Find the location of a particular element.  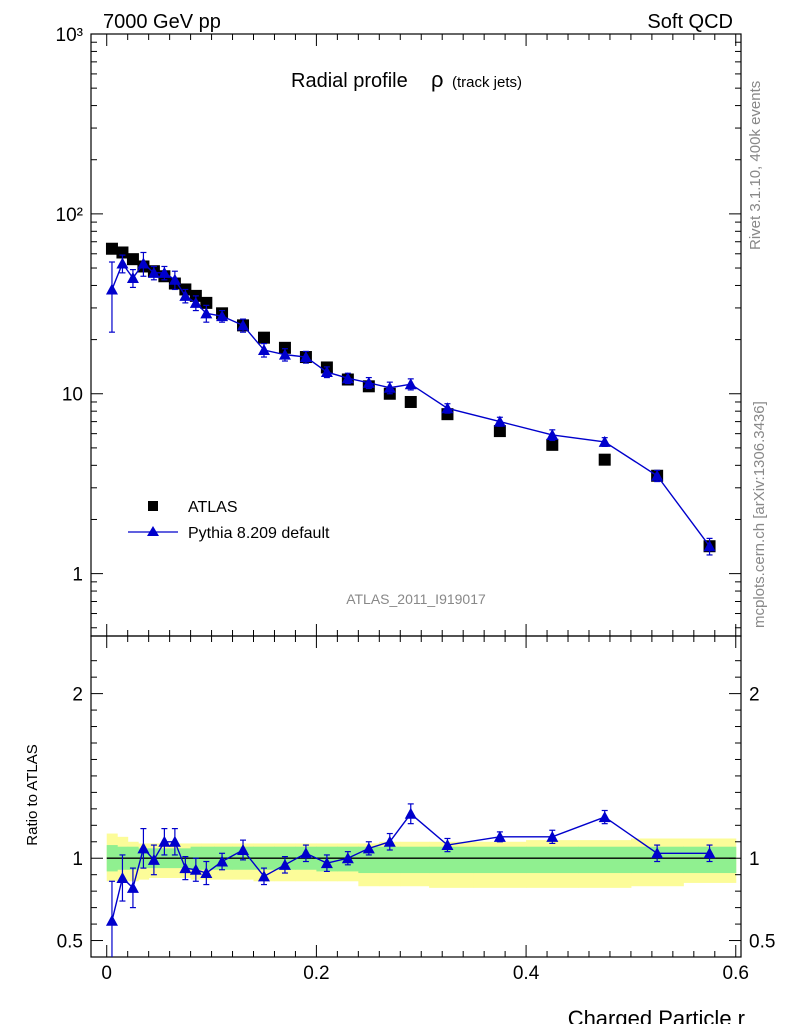

title-symbol: ρ is located at coordinates (437, 79).